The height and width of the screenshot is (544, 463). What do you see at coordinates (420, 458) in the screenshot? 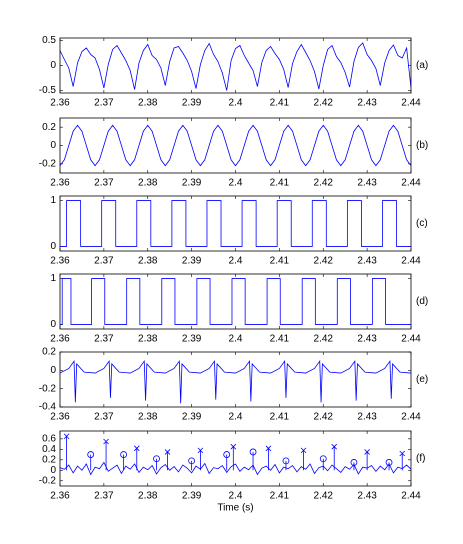
I see `panel-label: (f)` at bounding box center [420, 458].